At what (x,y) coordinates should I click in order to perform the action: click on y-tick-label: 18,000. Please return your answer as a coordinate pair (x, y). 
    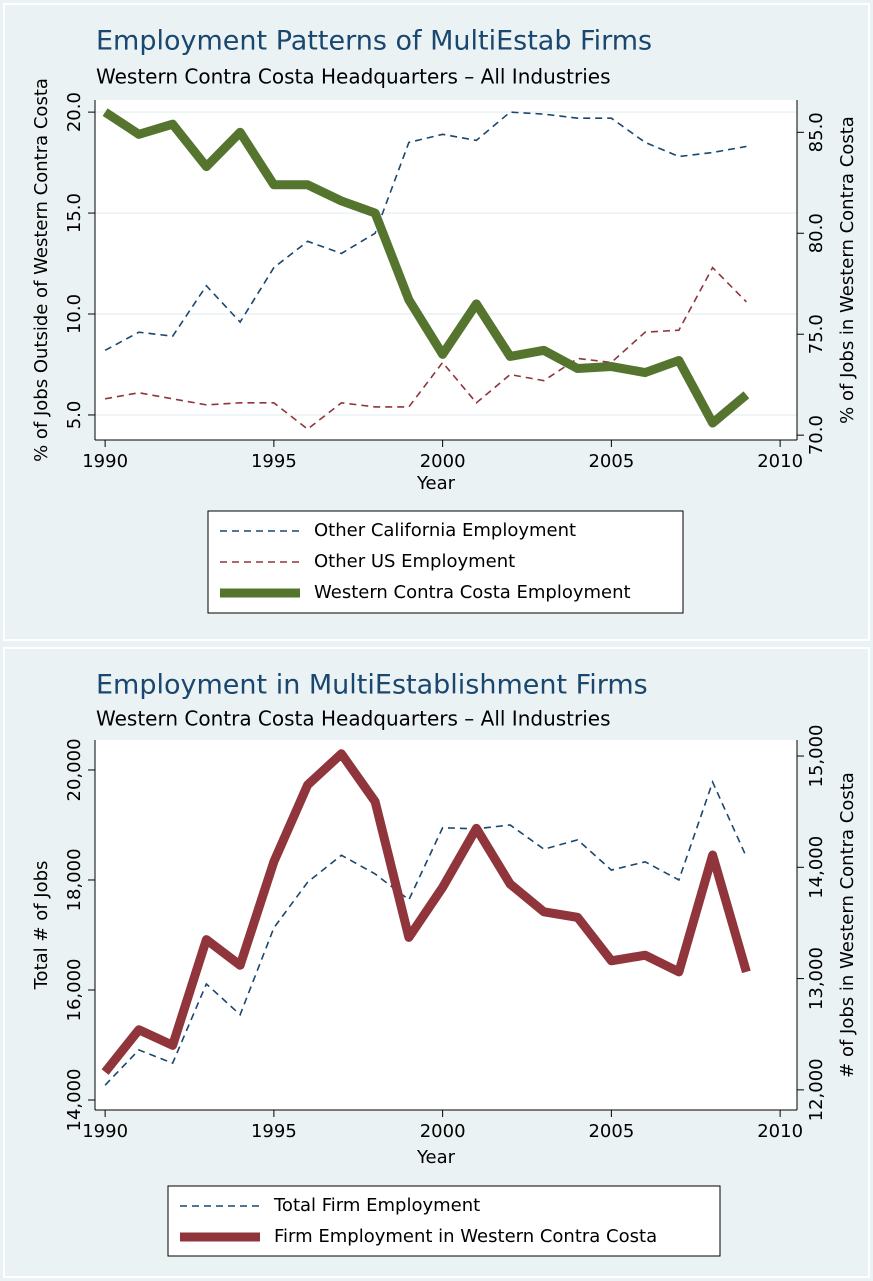
    Looking at the image, I should click on (74, 879).